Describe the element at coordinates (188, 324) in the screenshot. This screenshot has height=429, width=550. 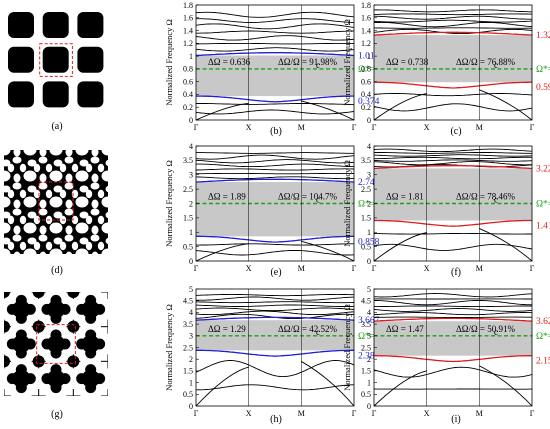
I see `y-tick-label: 3.5` at that location.